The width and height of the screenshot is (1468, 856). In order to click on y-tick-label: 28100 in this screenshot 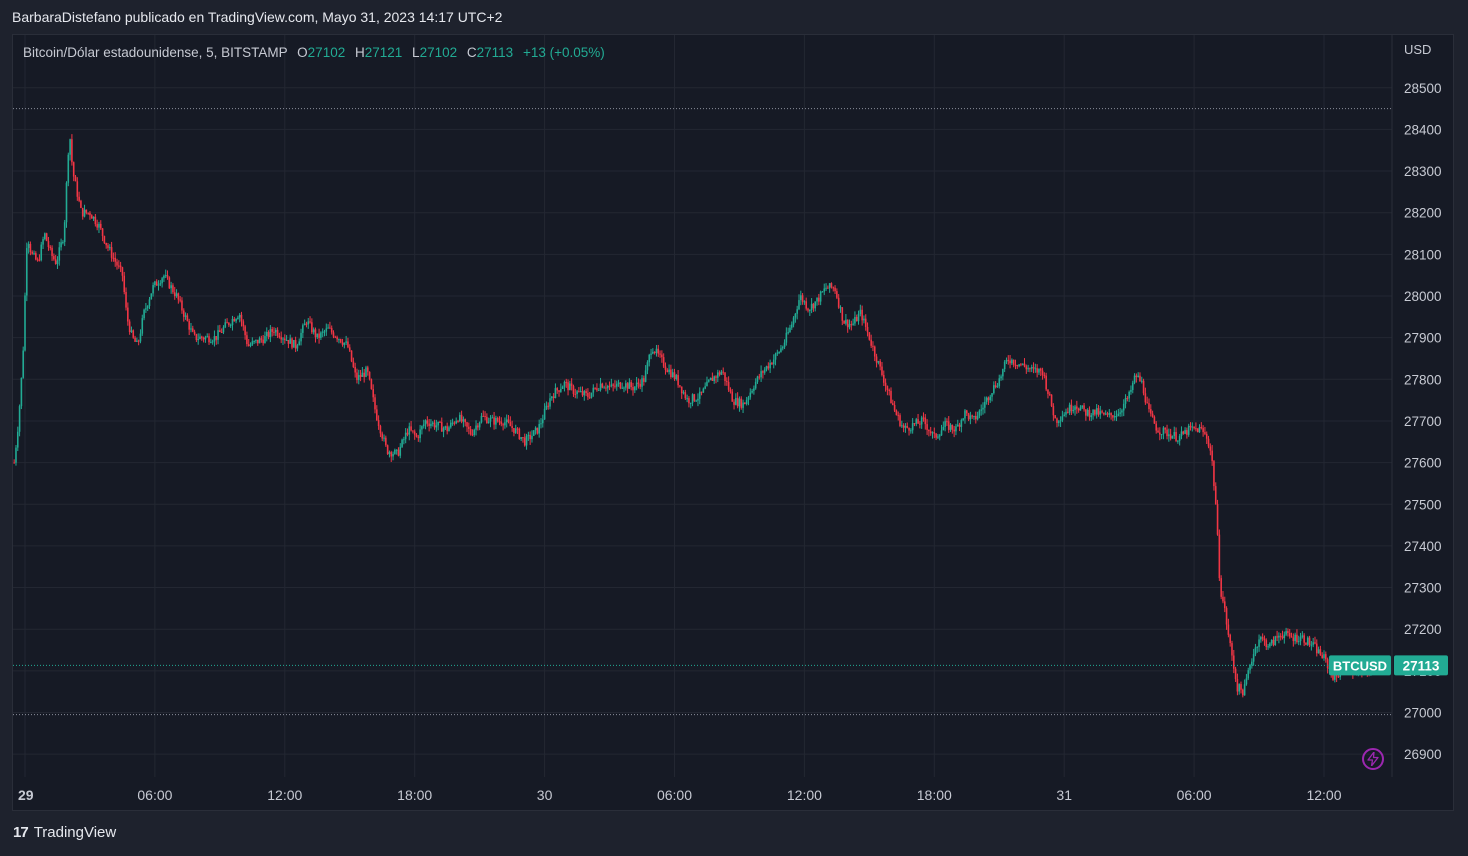, I will do `click(1423, 254)`.